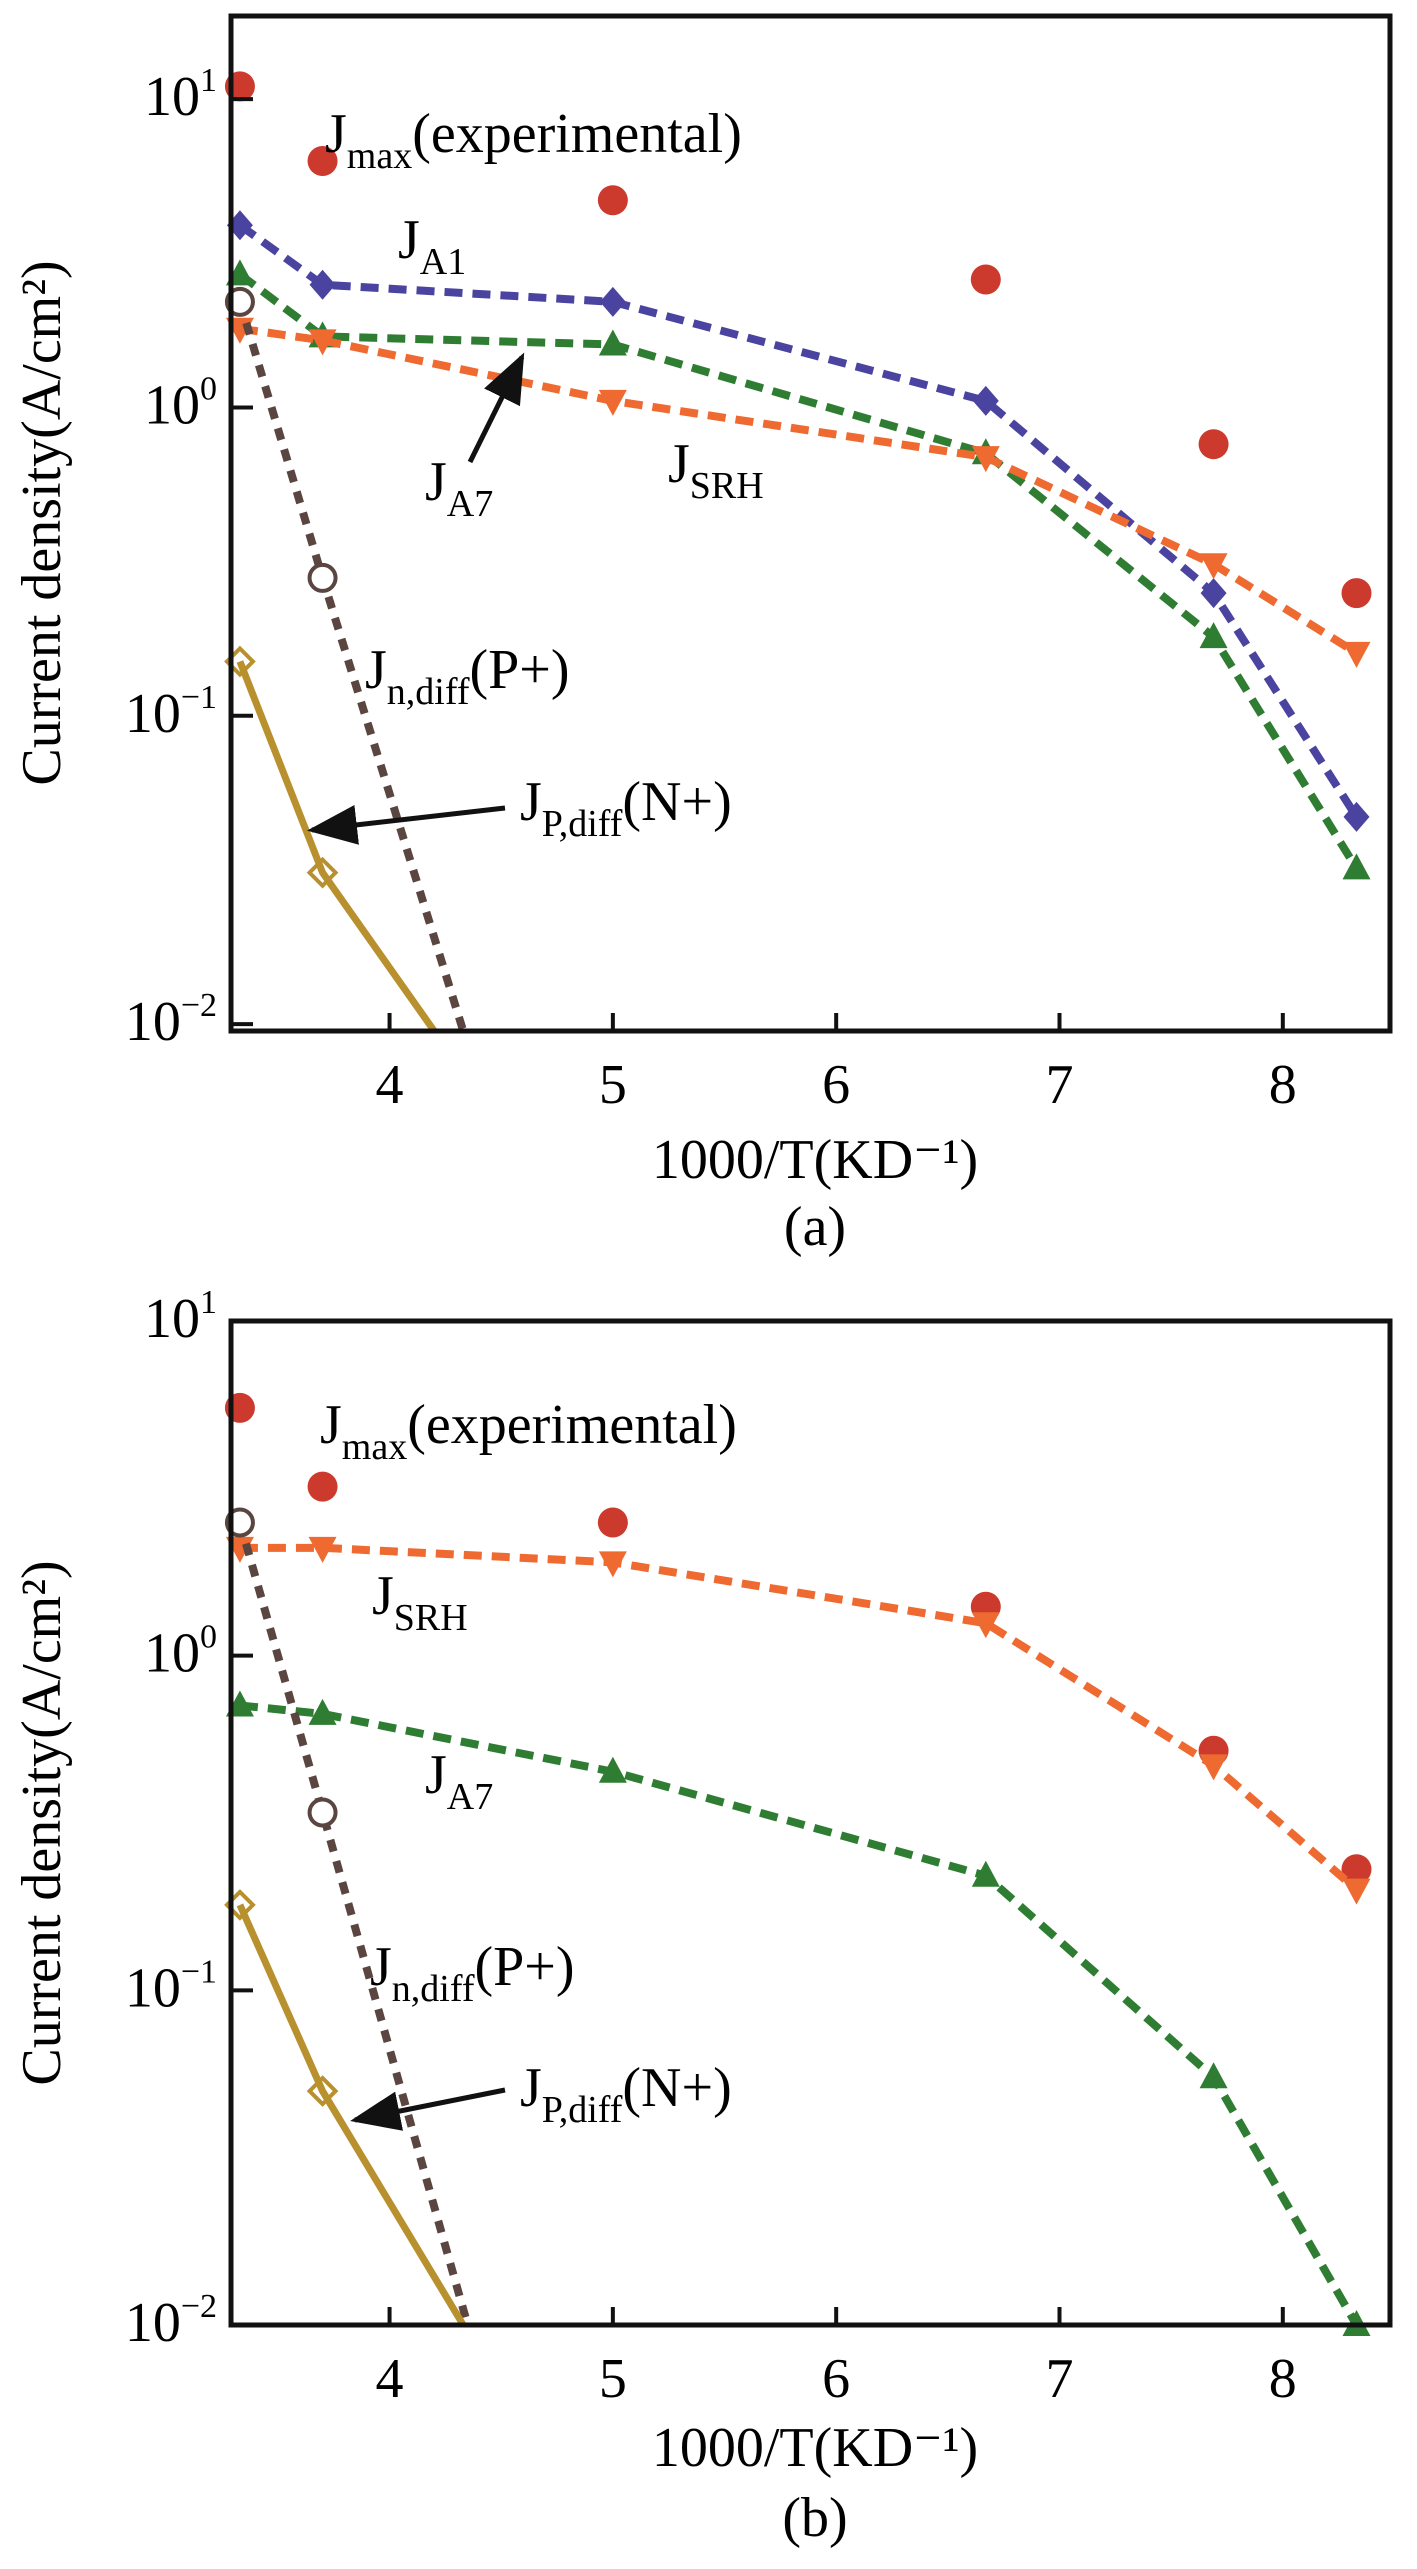 Image resolution: width=1417 pixels, height=2569 pixels. I want to click on annotation-jndiff-a: Jn,diff(P+), so click(467, 676).